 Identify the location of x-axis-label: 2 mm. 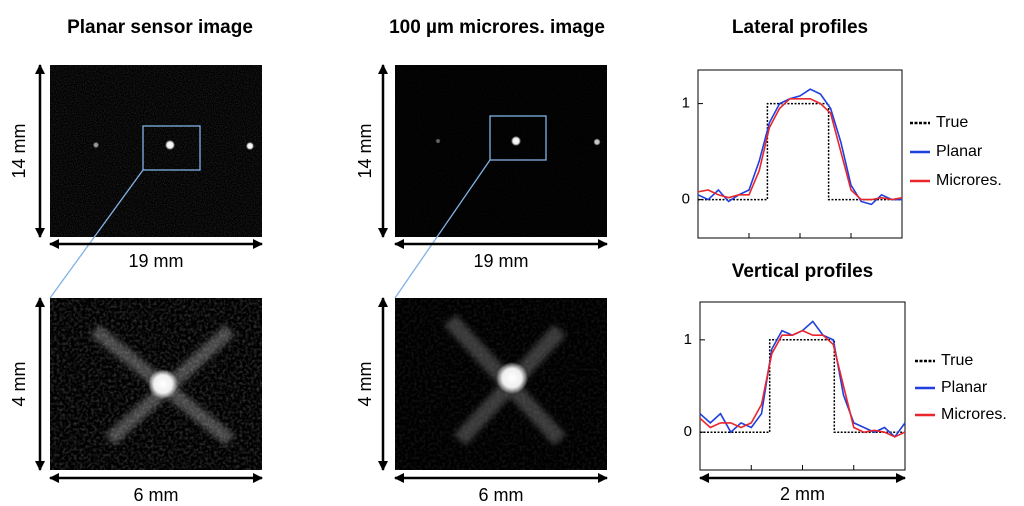
(802, 494).